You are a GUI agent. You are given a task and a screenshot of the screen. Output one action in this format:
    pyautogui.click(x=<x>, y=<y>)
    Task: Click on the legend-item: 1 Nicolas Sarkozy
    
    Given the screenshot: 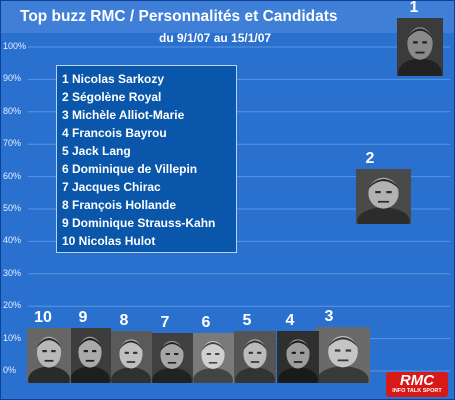 What is the action you would take?
    pyautogui.click(x=113, y=79)
    